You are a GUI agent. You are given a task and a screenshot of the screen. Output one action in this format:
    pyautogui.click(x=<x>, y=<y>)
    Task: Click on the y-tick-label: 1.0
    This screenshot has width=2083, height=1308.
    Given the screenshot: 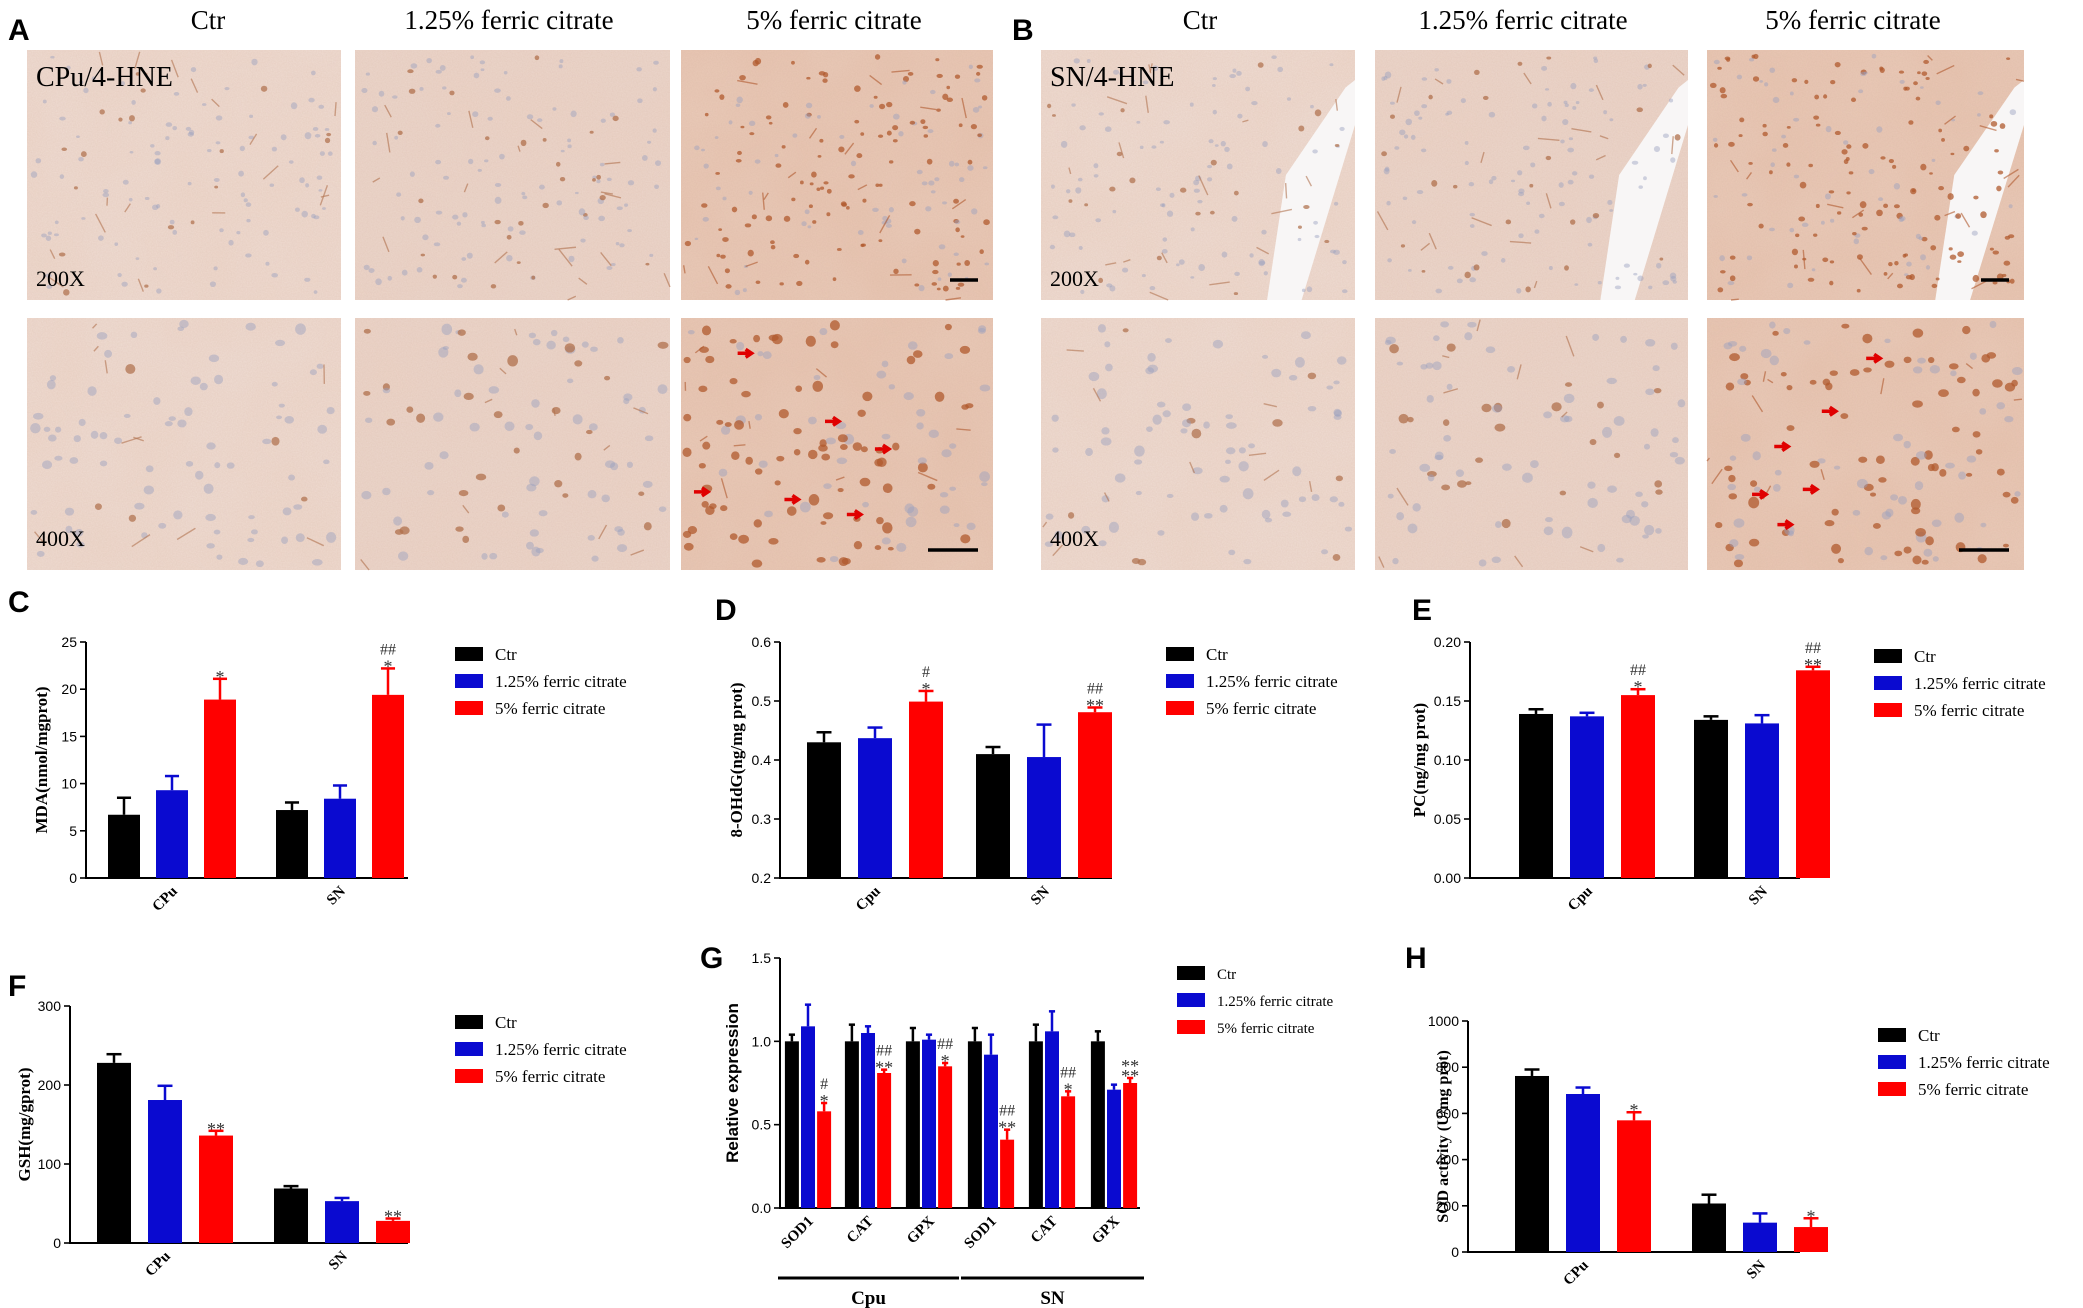 What is the action you would take?
    pyautogui.click(x=762, y=1041)
    